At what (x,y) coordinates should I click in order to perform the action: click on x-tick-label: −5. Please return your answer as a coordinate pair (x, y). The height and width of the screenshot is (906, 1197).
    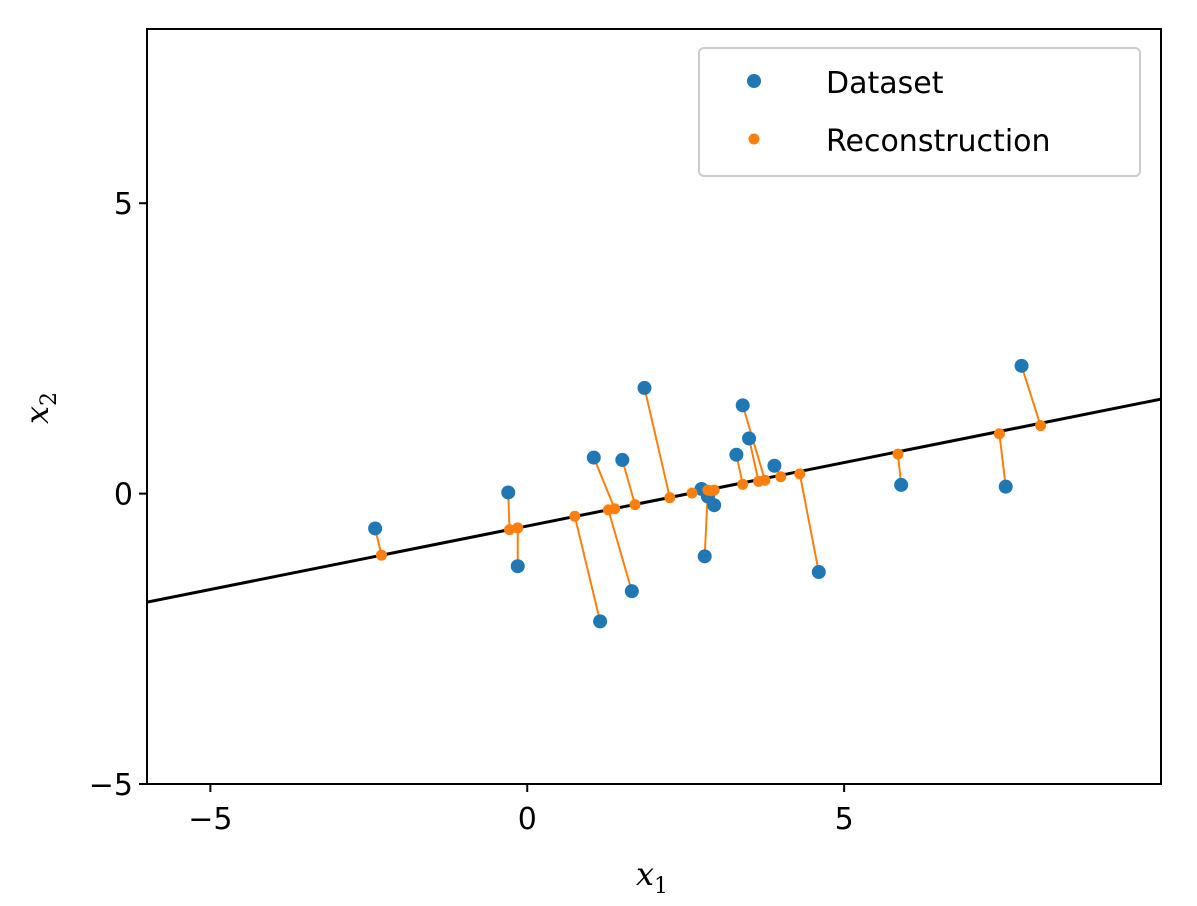
    Looking at the image, I should click on (210, 819).